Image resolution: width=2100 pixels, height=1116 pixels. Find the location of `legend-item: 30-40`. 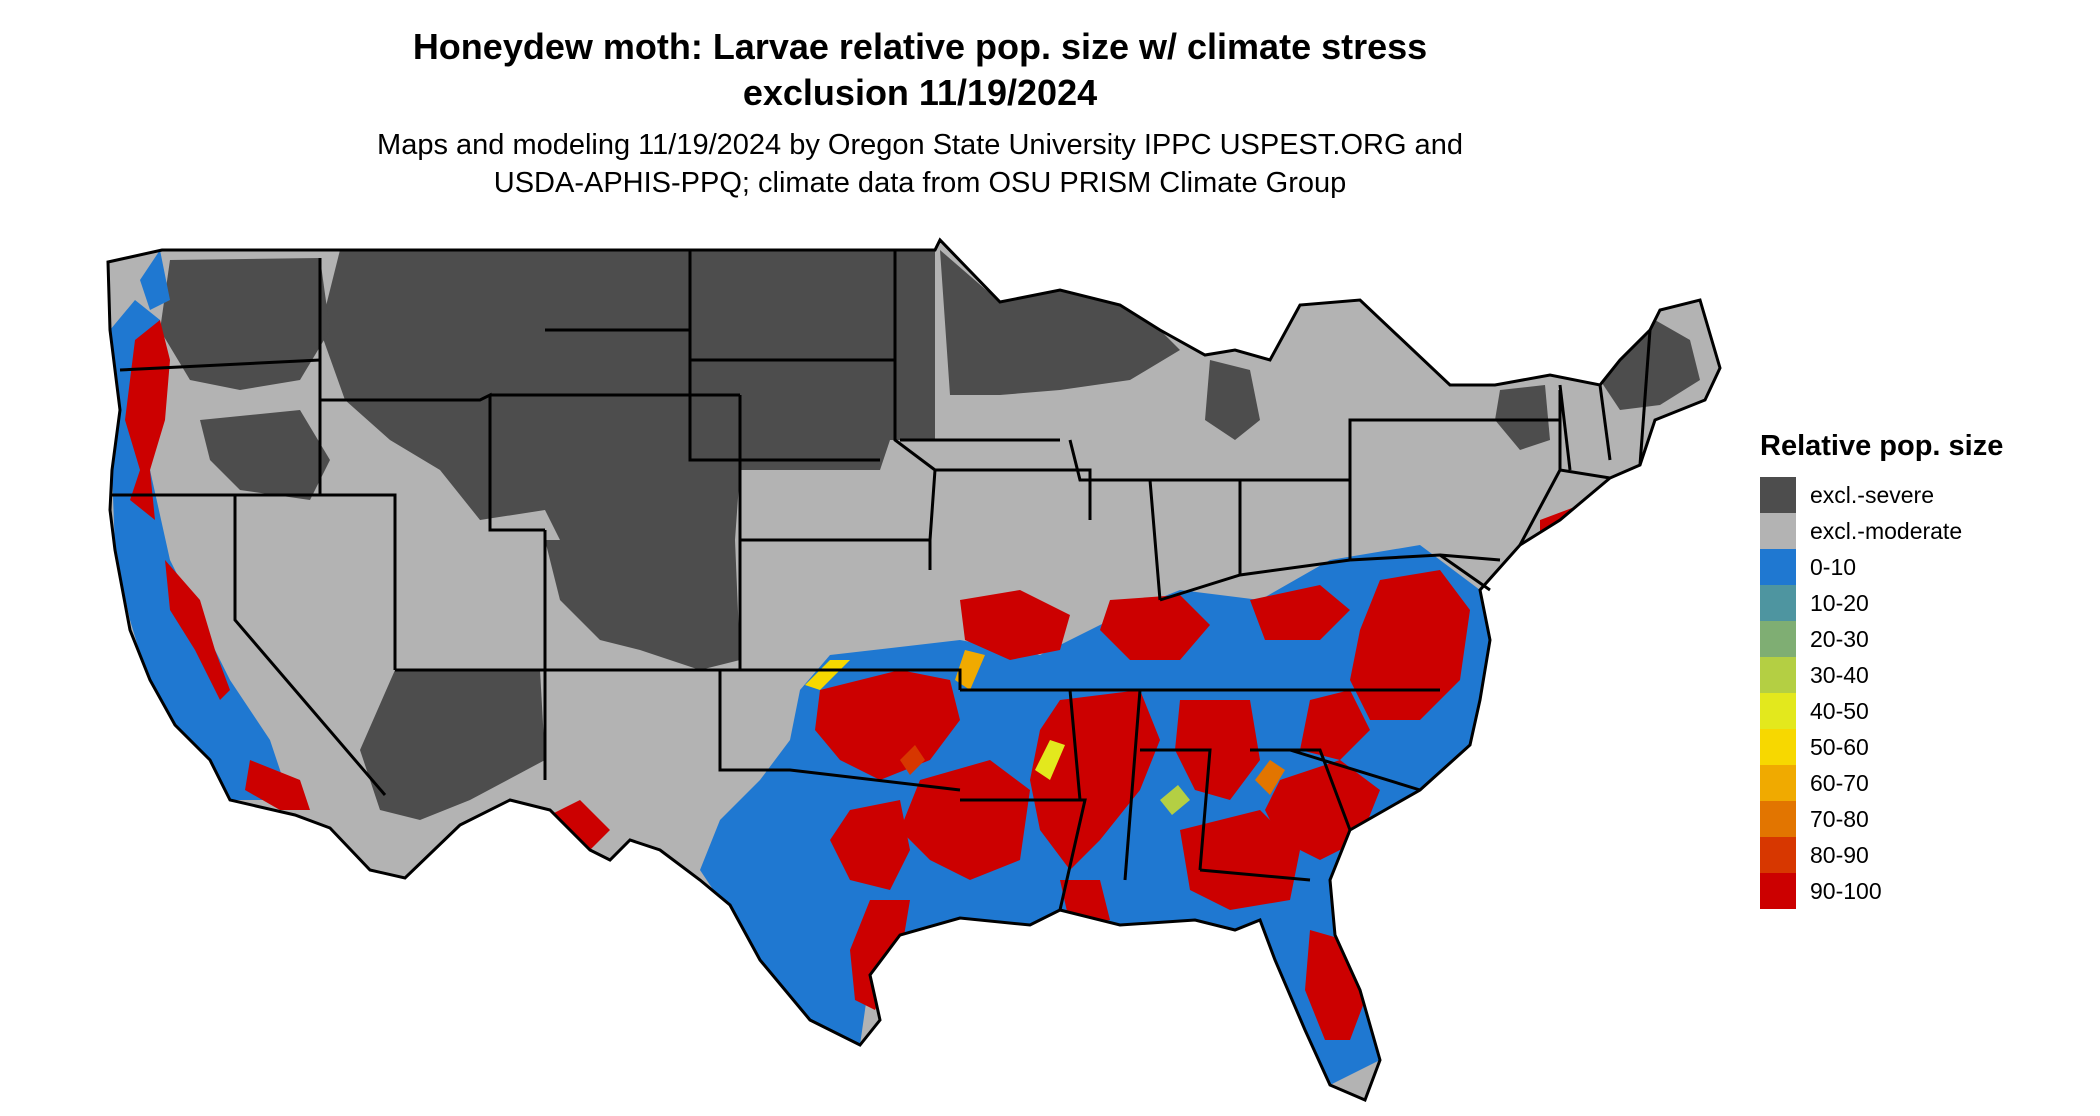

legend-item: 30-40 is located at coordinates (1881, 675).